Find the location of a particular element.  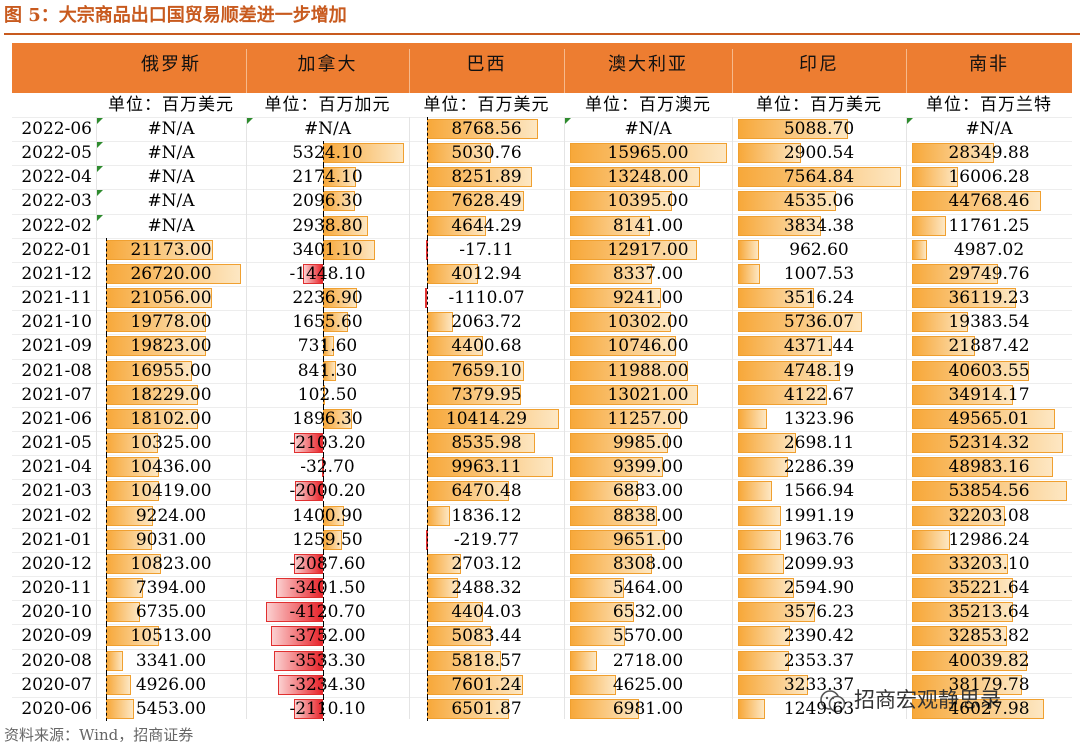

value-text: 29749.76 is located at coordinates (989, 273).